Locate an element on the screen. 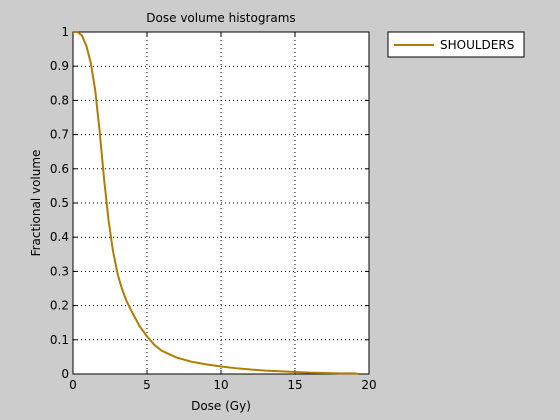 The height and width of the screenshot is (420, 560). y-tick-label: 0.7 is located at coordinates (59, 135).